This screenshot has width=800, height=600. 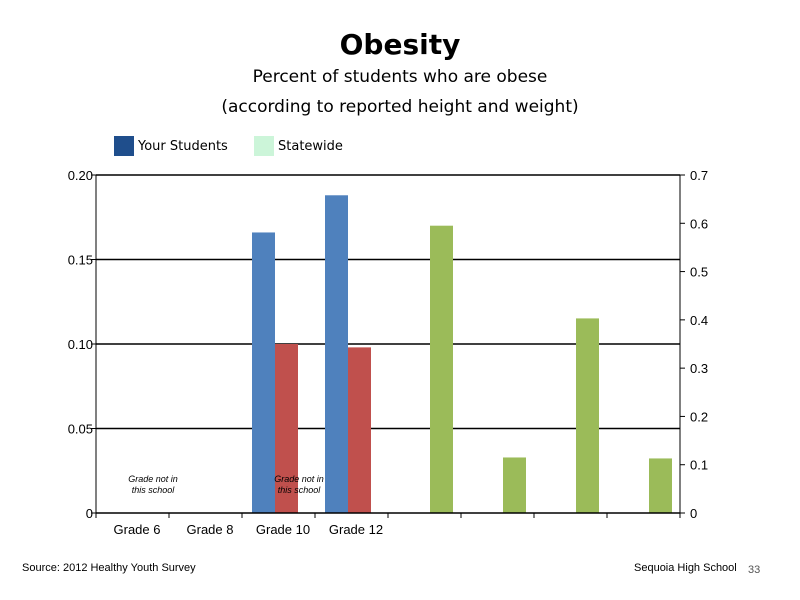 I want to click on legend-item-your-students: Your Students, so click(x=171, y=146).